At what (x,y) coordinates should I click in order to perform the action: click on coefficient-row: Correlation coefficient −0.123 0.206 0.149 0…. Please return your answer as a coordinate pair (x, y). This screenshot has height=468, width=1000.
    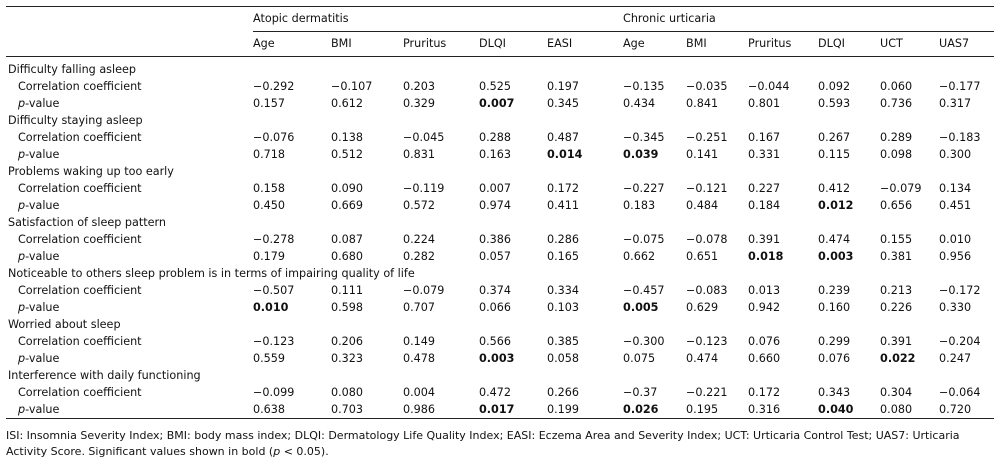
    Looking at the image, I should click on (500, 341).